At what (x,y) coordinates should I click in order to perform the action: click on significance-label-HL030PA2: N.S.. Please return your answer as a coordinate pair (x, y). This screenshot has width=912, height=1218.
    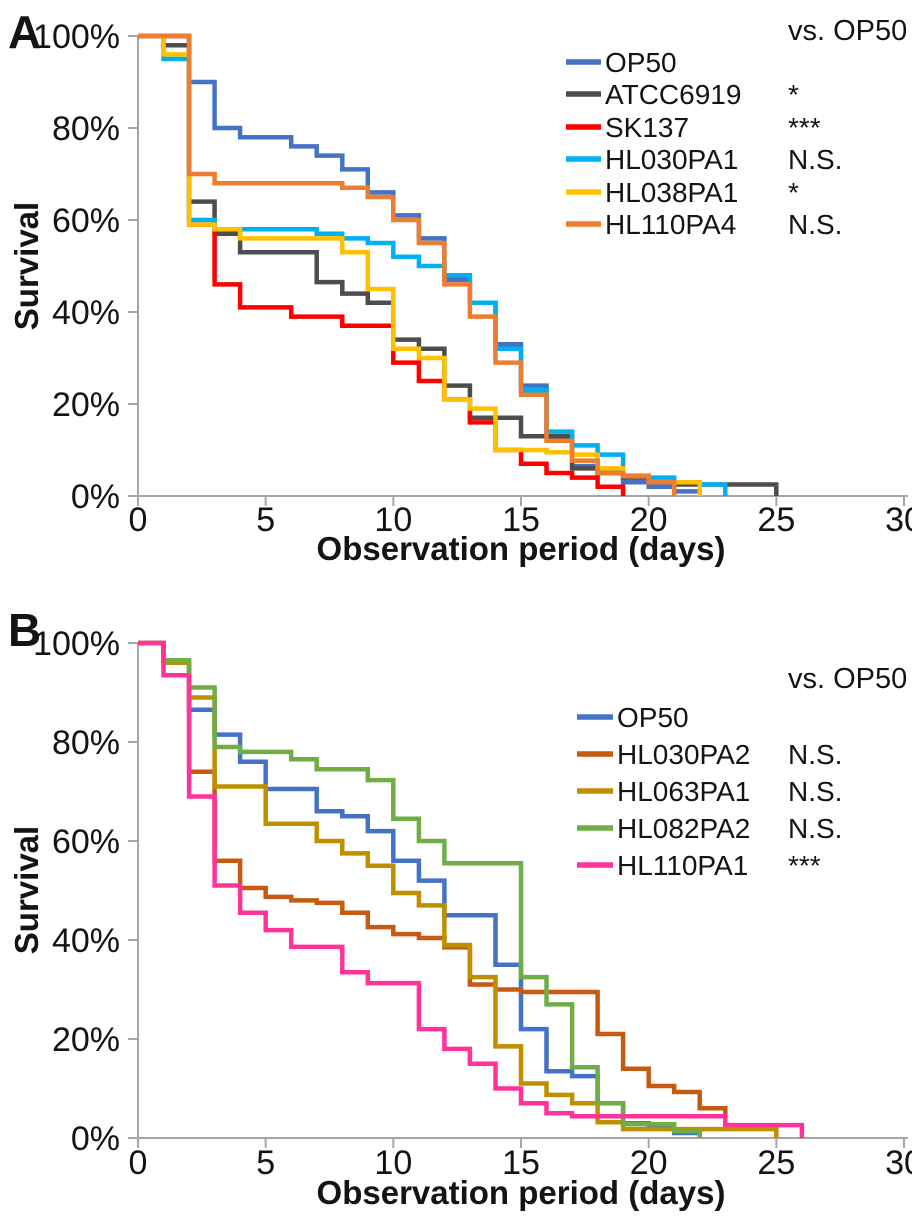
    Looking at the image, I should click on (815, 754).